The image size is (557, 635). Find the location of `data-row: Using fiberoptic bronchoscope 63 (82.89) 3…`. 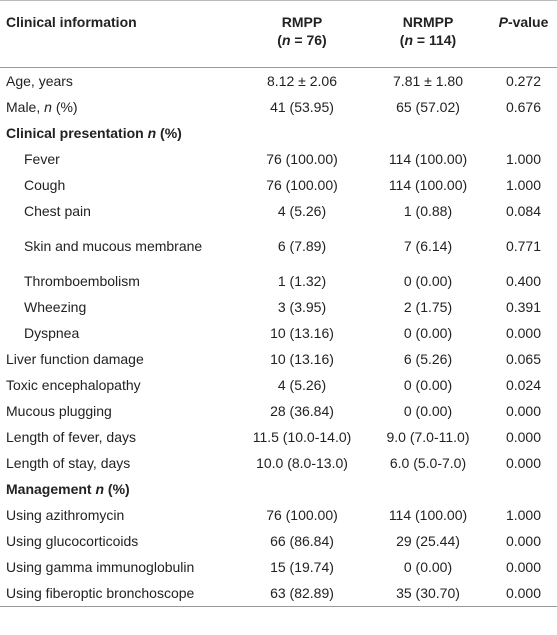

data-row: Using fiberoptic bronchoscope 63 (82.89) 3… is located at coordinates (278, 593).